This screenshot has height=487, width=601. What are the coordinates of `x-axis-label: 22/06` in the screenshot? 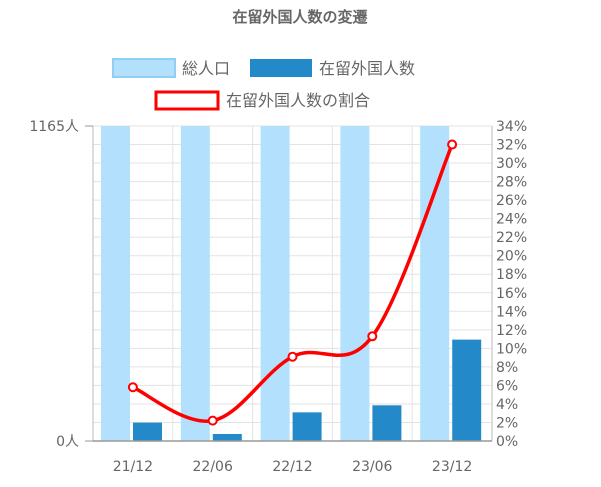 It's located at (213, 467).